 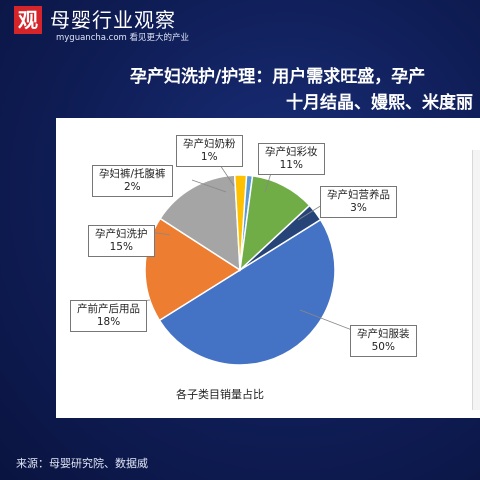 I want to click on slice-value: 18%, so click(x=108, y=322).